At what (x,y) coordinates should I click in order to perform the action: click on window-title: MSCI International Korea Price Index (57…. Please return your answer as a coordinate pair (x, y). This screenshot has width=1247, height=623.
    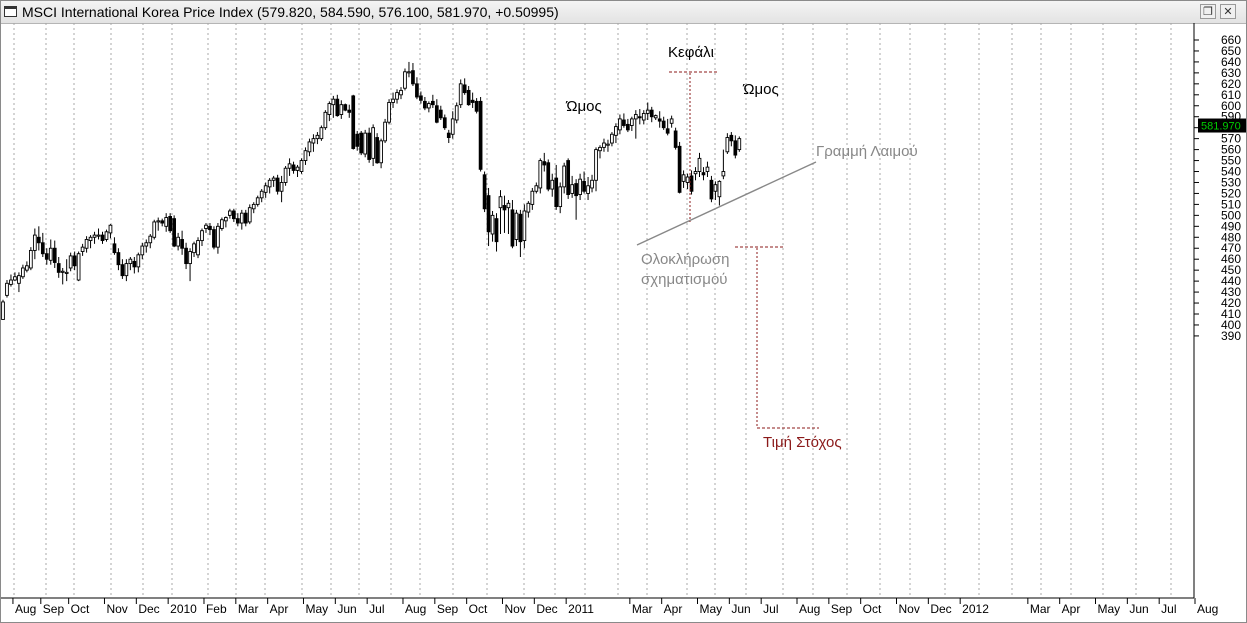
    Looking at the image, I should click on (290, 12).